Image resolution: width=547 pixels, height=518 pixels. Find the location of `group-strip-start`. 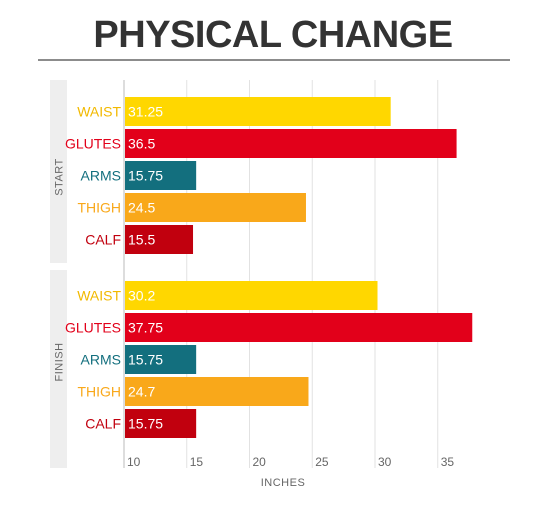

group-strip-start is located at coordinates (58, 171).